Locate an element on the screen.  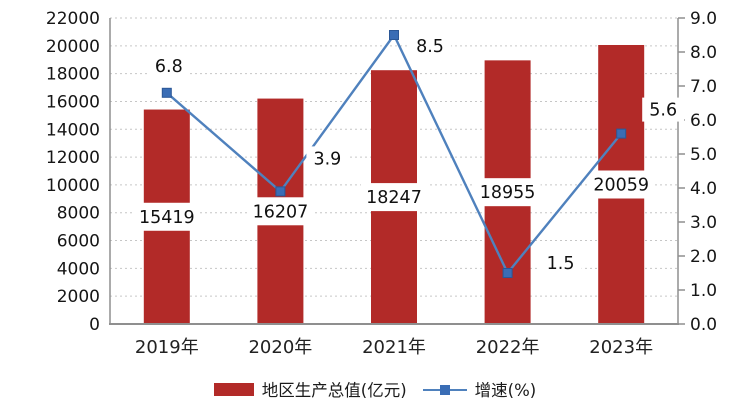
right-axis-tick-label: 9.0 is located at coordinates (703, 19).